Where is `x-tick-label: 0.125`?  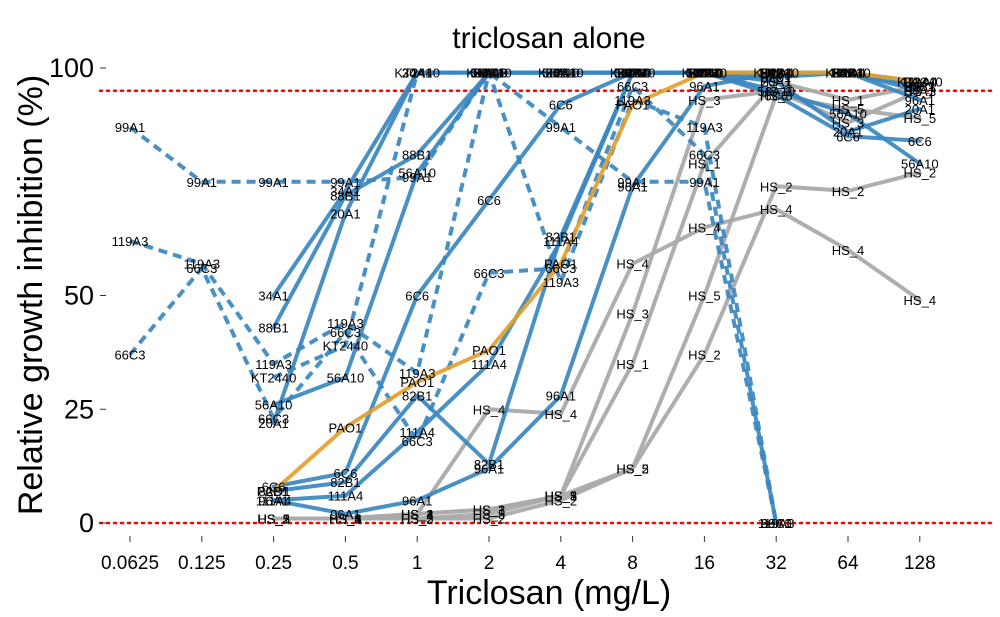
x-tick-label: 0.125 is located at coordinates (202, 563).